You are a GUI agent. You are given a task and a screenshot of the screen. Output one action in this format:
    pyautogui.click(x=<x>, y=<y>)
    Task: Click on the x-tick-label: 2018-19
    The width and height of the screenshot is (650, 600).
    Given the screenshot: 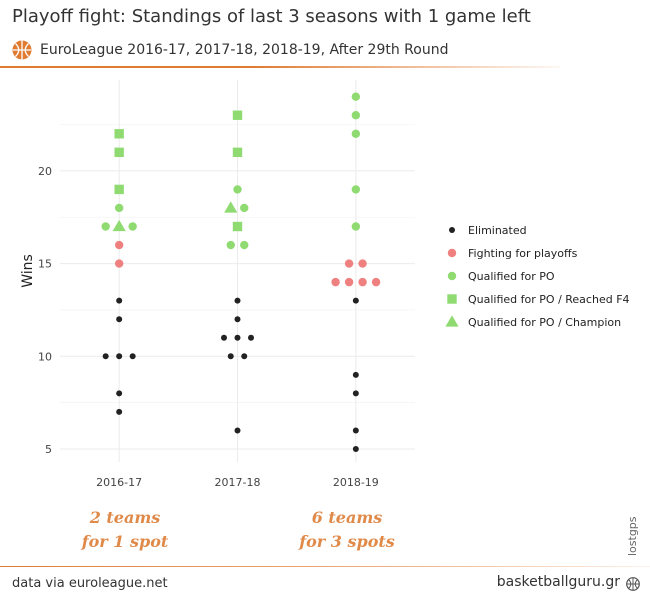 What is the action you would take?
    pyautogui.click(x=356, y=482)
    